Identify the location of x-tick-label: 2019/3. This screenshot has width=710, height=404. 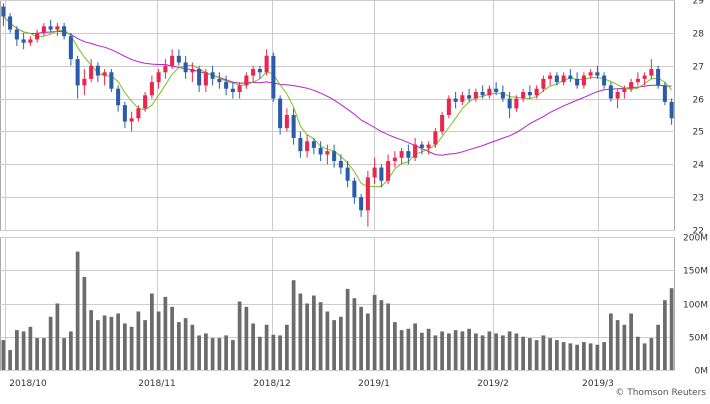
(598, 384).